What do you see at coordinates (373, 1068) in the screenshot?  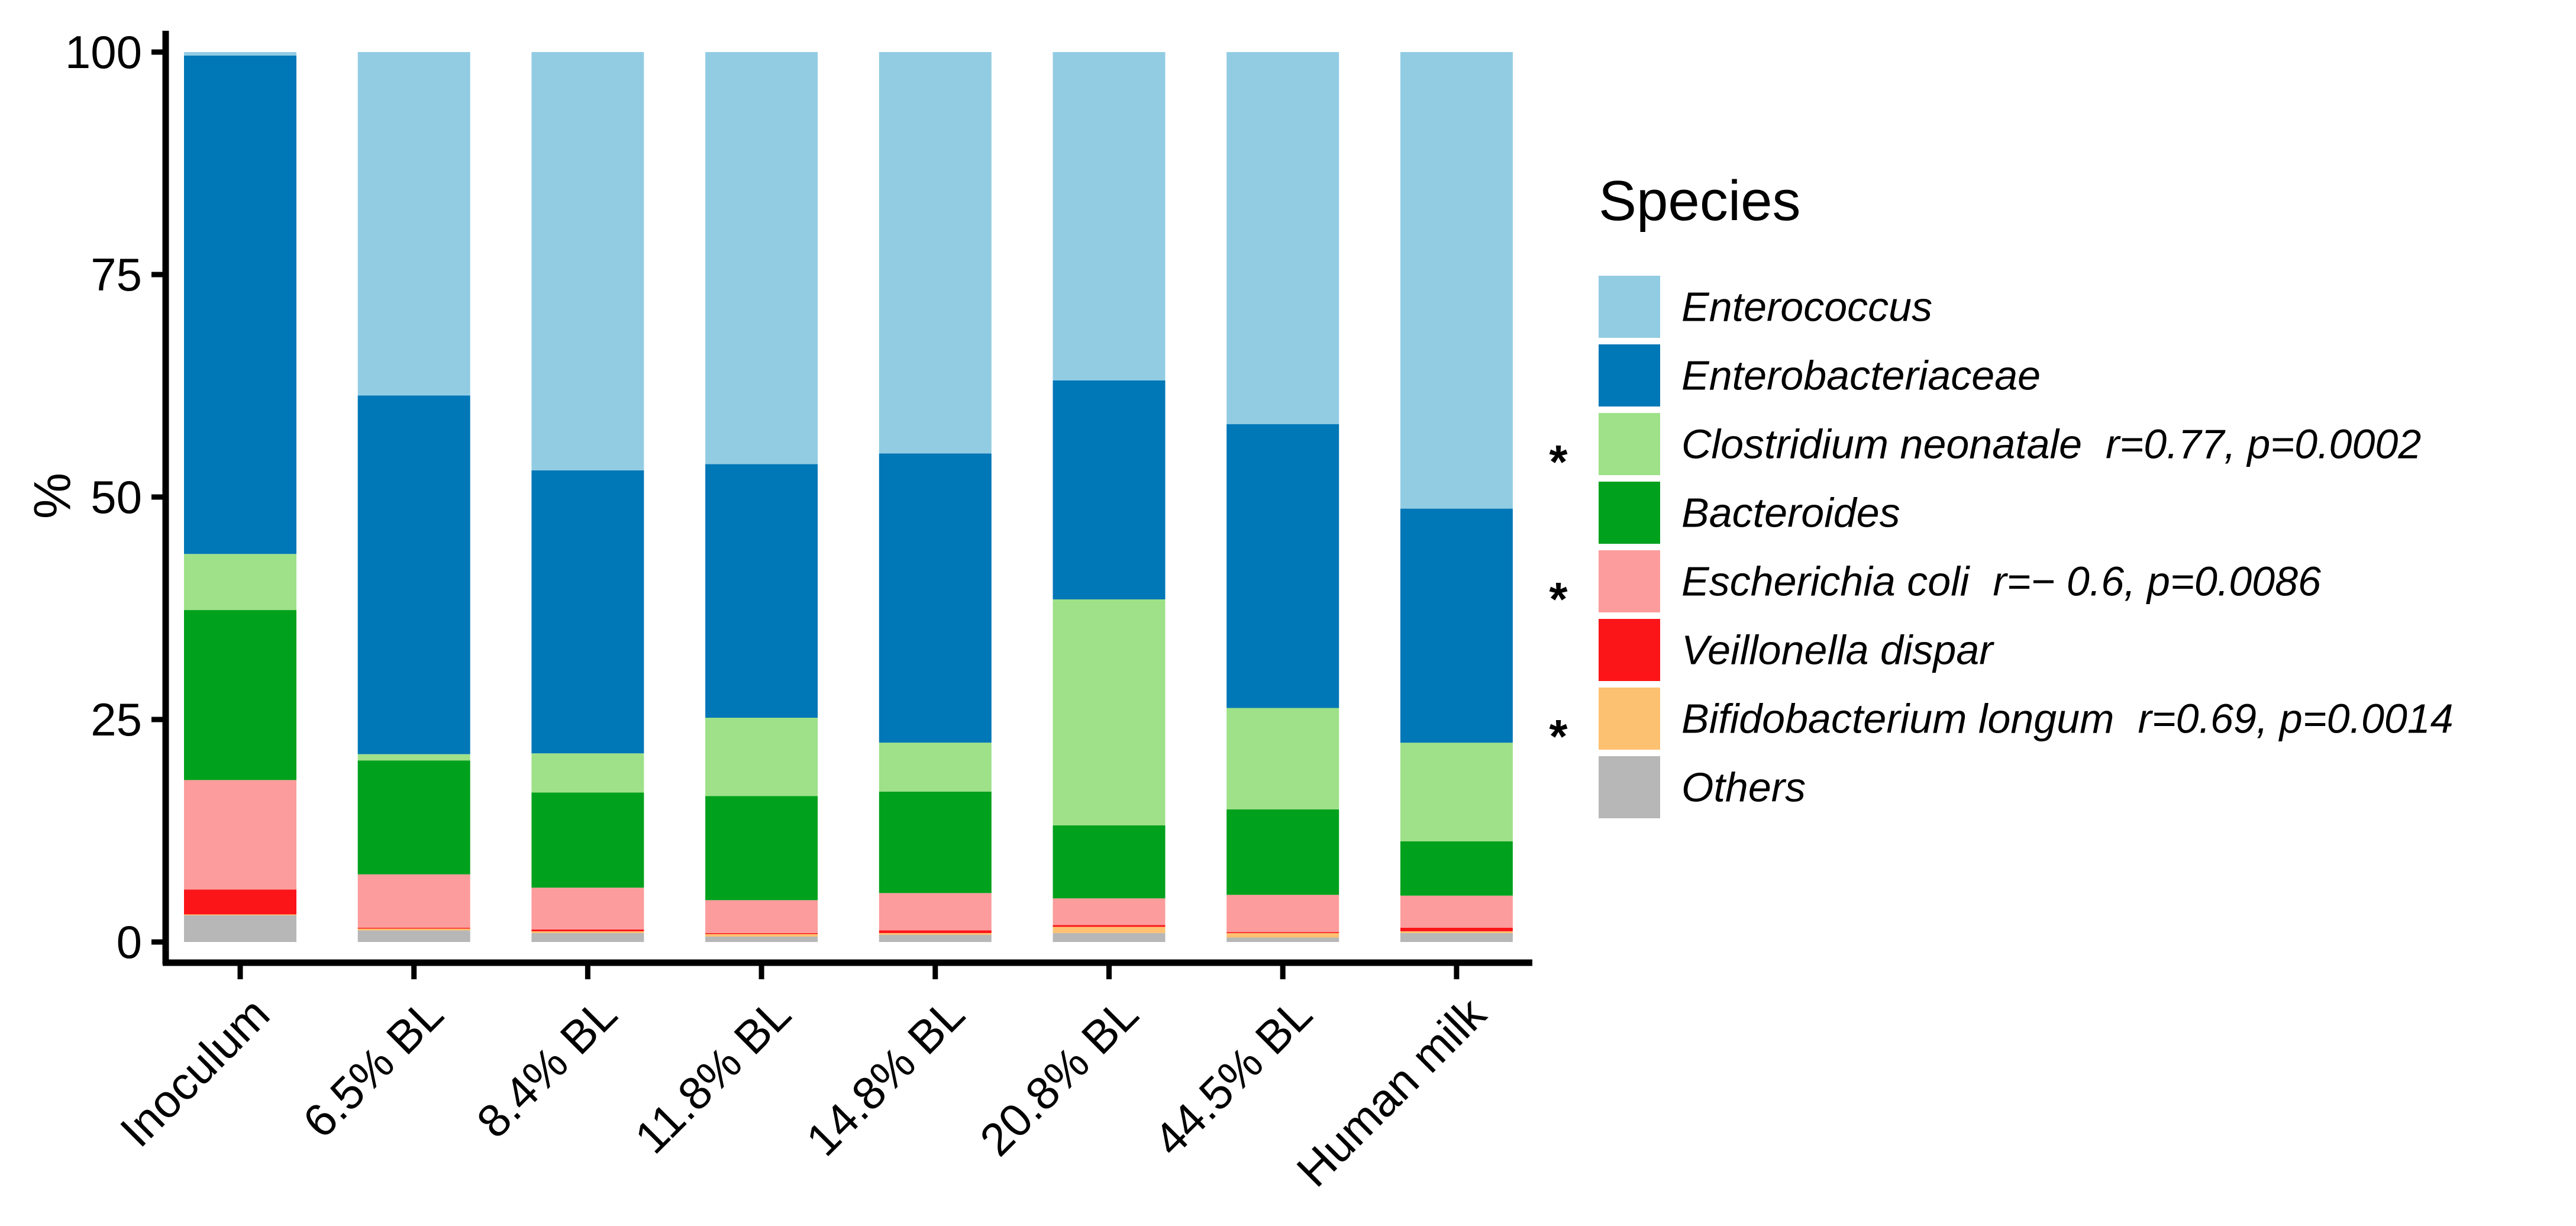 I see `x-tick-label: 6.5% BL` at bounding box center [373, 1068].